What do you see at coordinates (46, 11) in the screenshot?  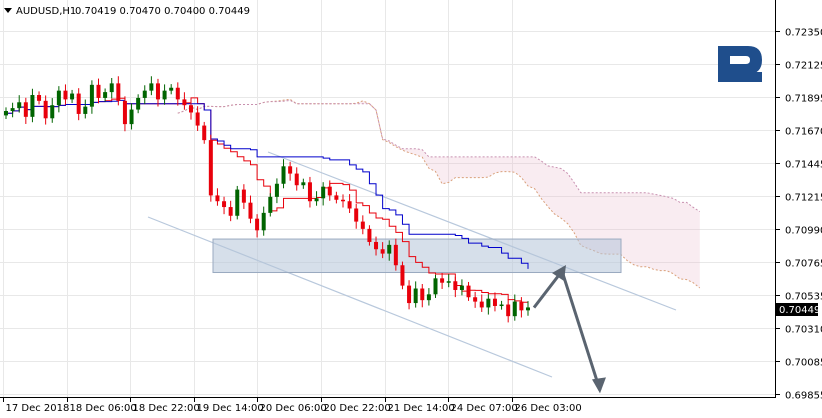 I see `symbol-label: AUDUSD,H1` at bounding box center [46, 11].